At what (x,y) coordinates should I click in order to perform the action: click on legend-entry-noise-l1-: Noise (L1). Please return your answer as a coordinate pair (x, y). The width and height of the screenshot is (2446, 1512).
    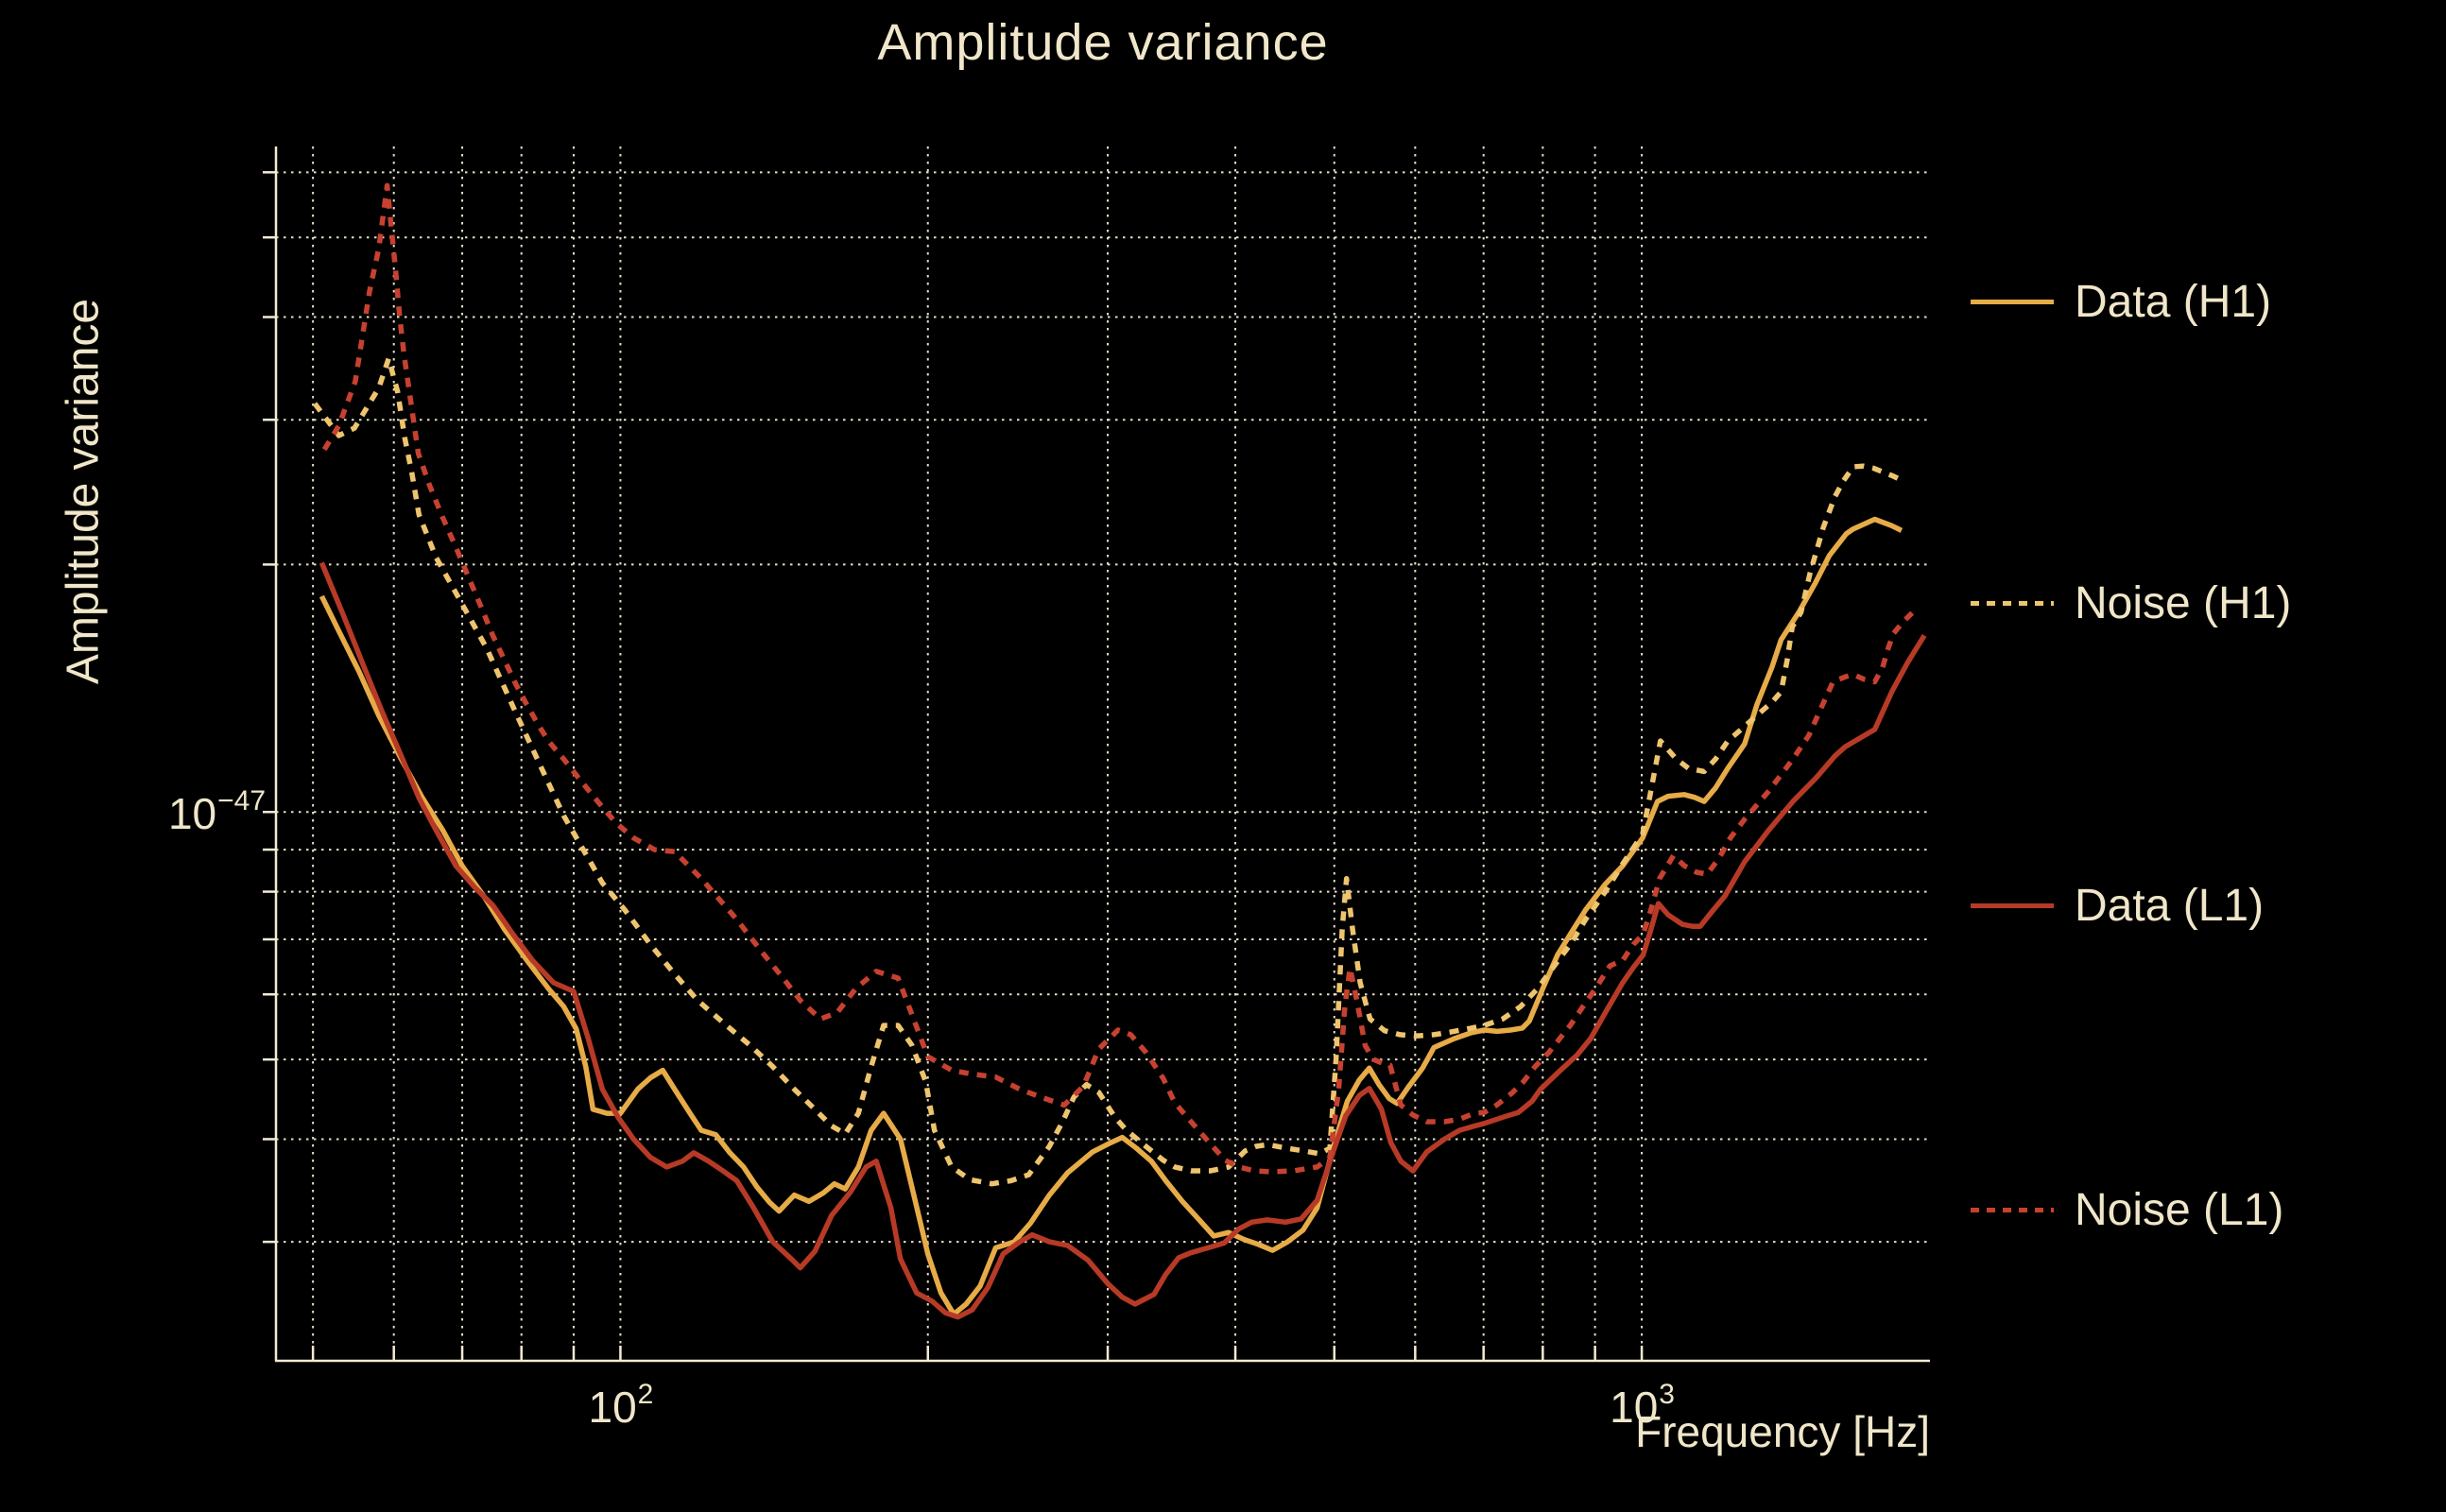
    Looking at the image, I should click on (2127, 1209).